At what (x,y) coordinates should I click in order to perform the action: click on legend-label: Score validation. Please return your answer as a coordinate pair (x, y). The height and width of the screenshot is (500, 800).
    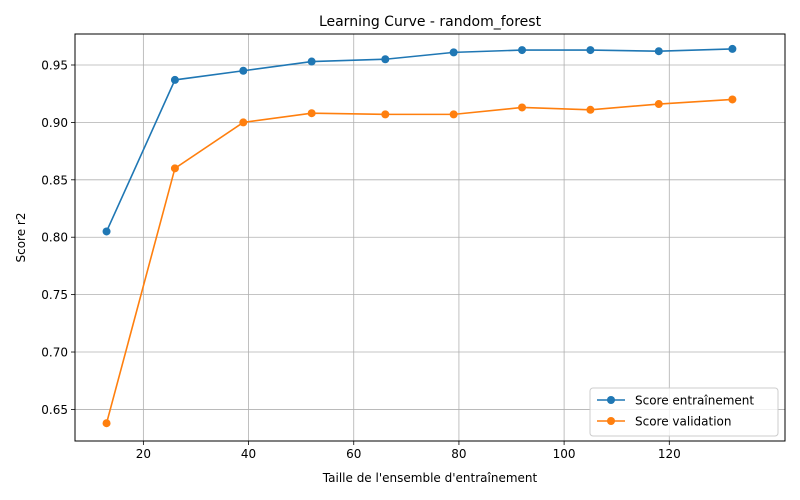
    Looking at the image, I should click on (683, 422).